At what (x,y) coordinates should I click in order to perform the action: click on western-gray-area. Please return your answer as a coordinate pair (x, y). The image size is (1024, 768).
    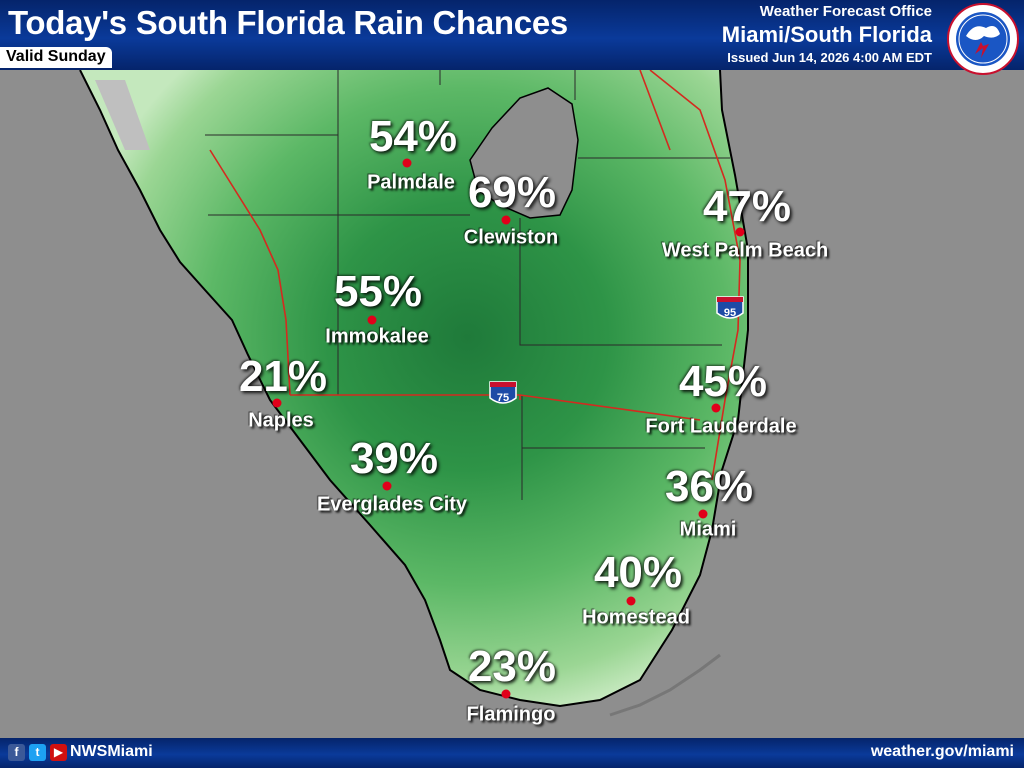
    Looking at the image, I should click on (122, 115).